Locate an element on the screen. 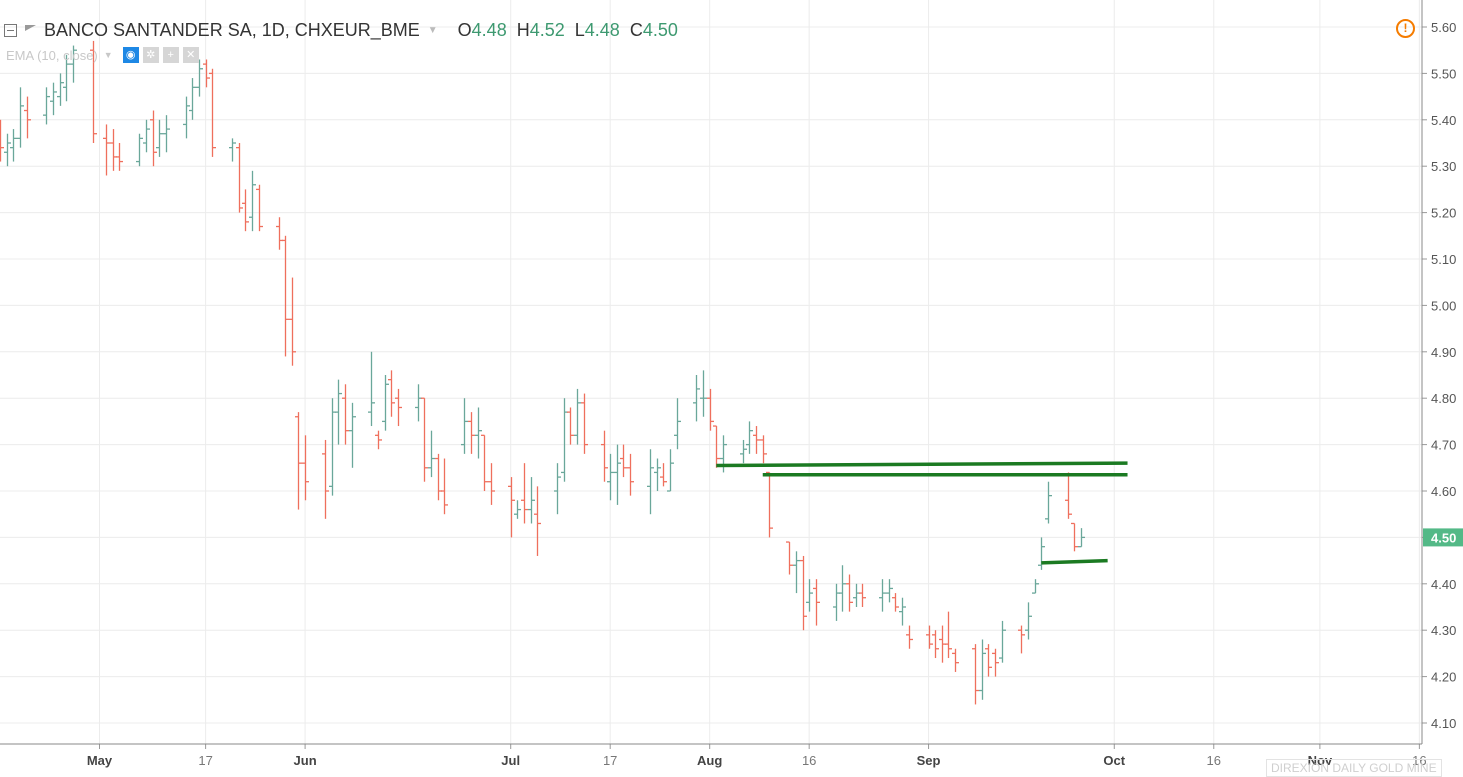  symbol-title: BANCO SANTANDER SA, 1D, CHXEUR_BME is located at coordinates (232, 29).